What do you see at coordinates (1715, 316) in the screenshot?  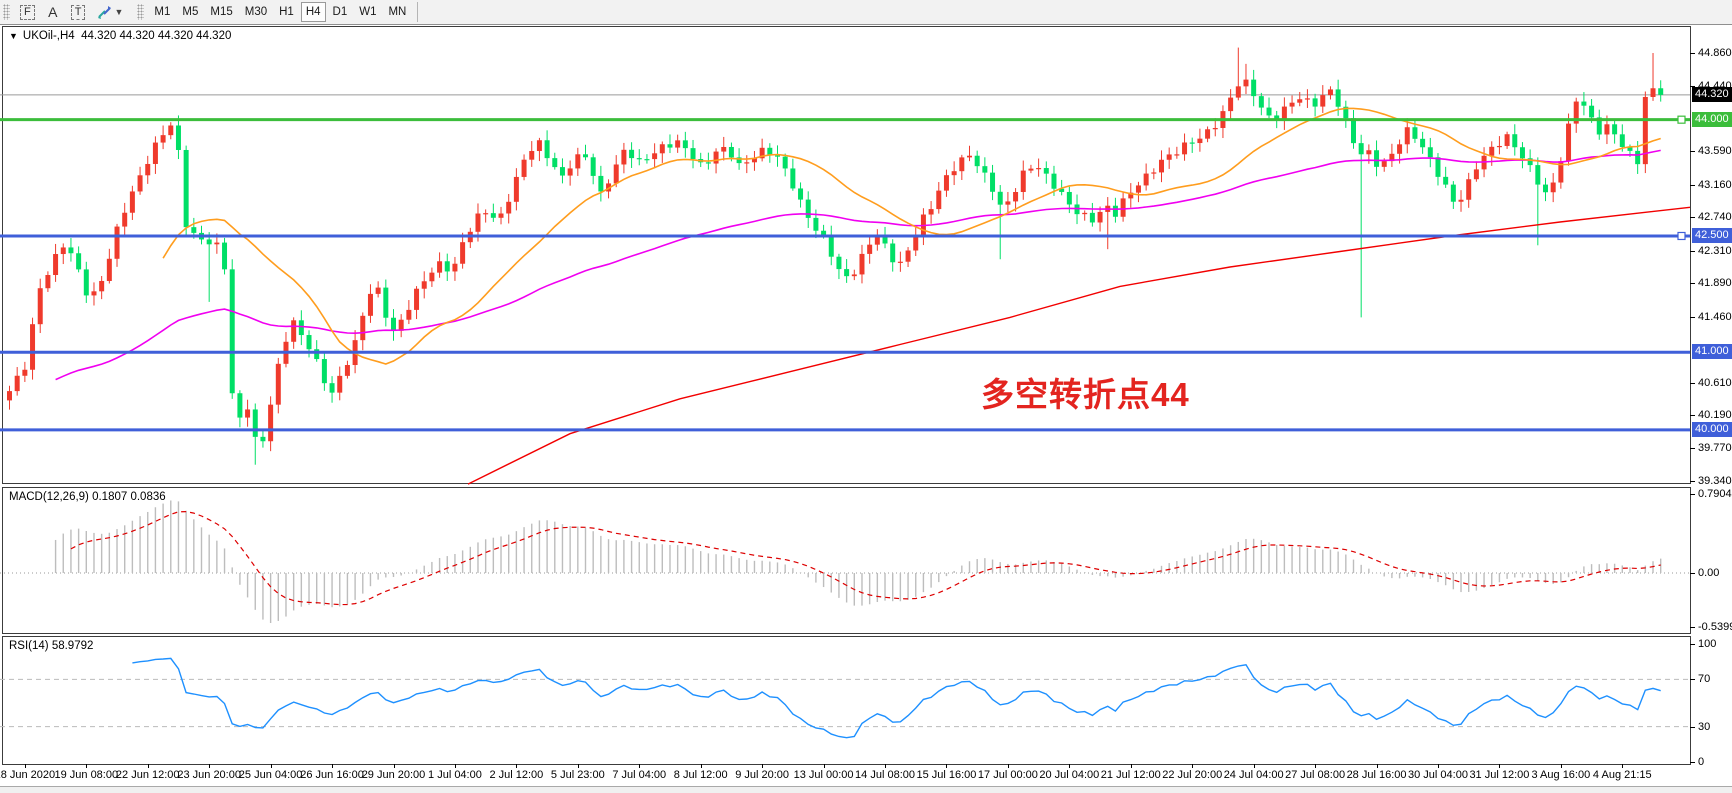 I see `price-tick-label: 41.460` at bounding box center [1715, 316].